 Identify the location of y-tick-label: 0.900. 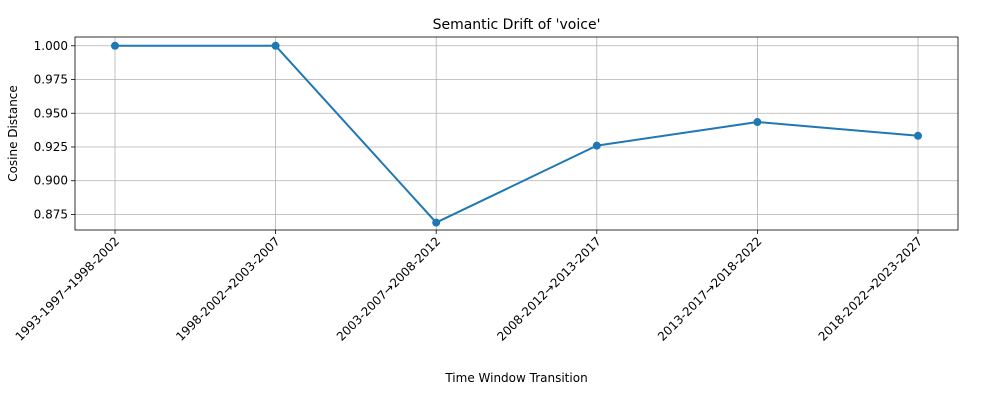
(51, 181).